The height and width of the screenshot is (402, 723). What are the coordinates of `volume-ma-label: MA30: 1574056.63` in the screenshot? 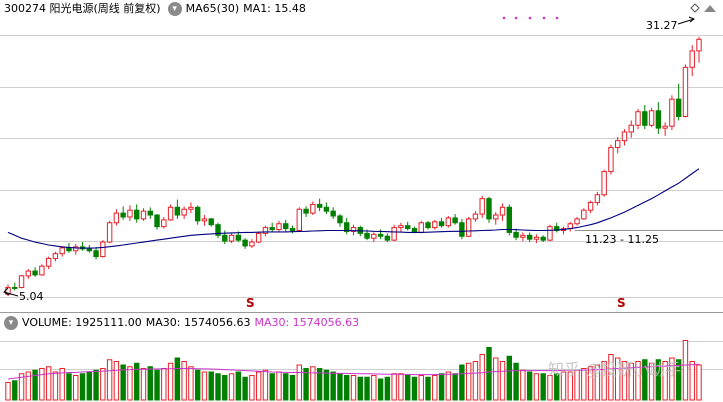 It's located at (198, 322).